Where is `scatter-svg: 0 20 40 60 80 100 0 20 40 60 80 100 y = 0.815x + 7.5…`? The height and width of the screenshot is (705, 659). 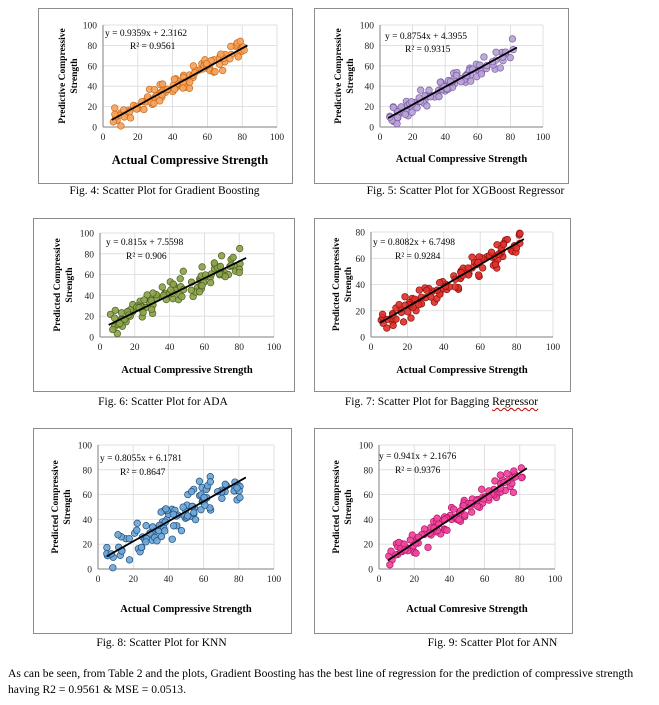 scatter-svg: 0 20 40 60 80 100 0 20 40 60 80 100 y = 0.815x + 7.5… is located at coordinates (167, 303).